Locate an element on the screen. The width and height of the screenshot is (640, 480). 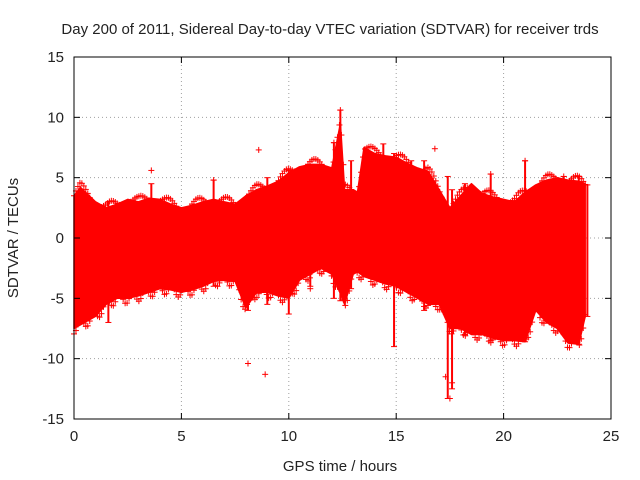
x-tick-label: 5 is located at coordinates (181, 436).